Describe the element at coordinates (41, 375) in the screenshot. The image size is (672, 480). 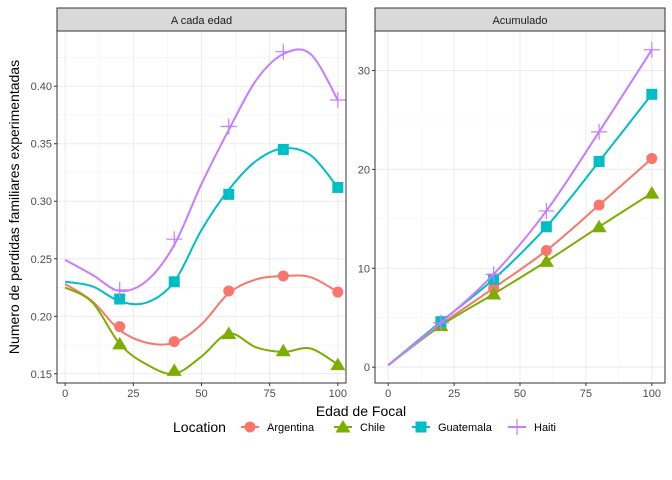
I see `y-tick-label: 0.15` at that location.